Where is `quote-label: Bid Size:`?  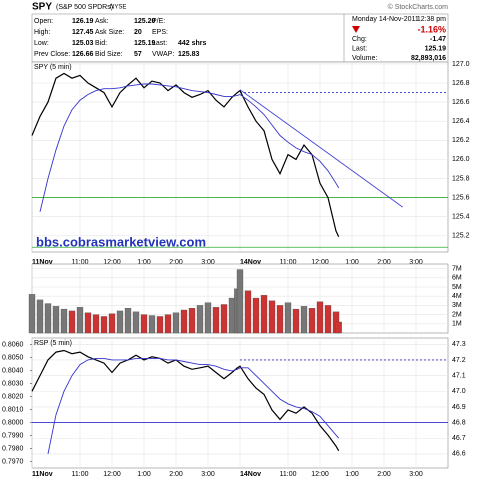
quote-label: Bid Size: is located at coordinates (109, 54).